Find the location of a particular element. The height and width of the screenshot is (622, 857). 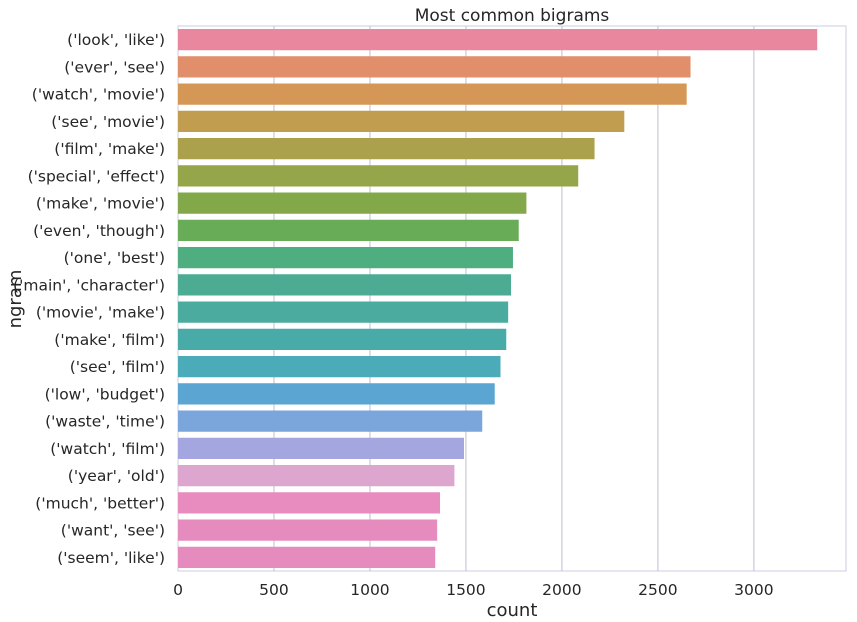

y-tick-label: ('seem', 'like') is located at coordinates (111, 558).